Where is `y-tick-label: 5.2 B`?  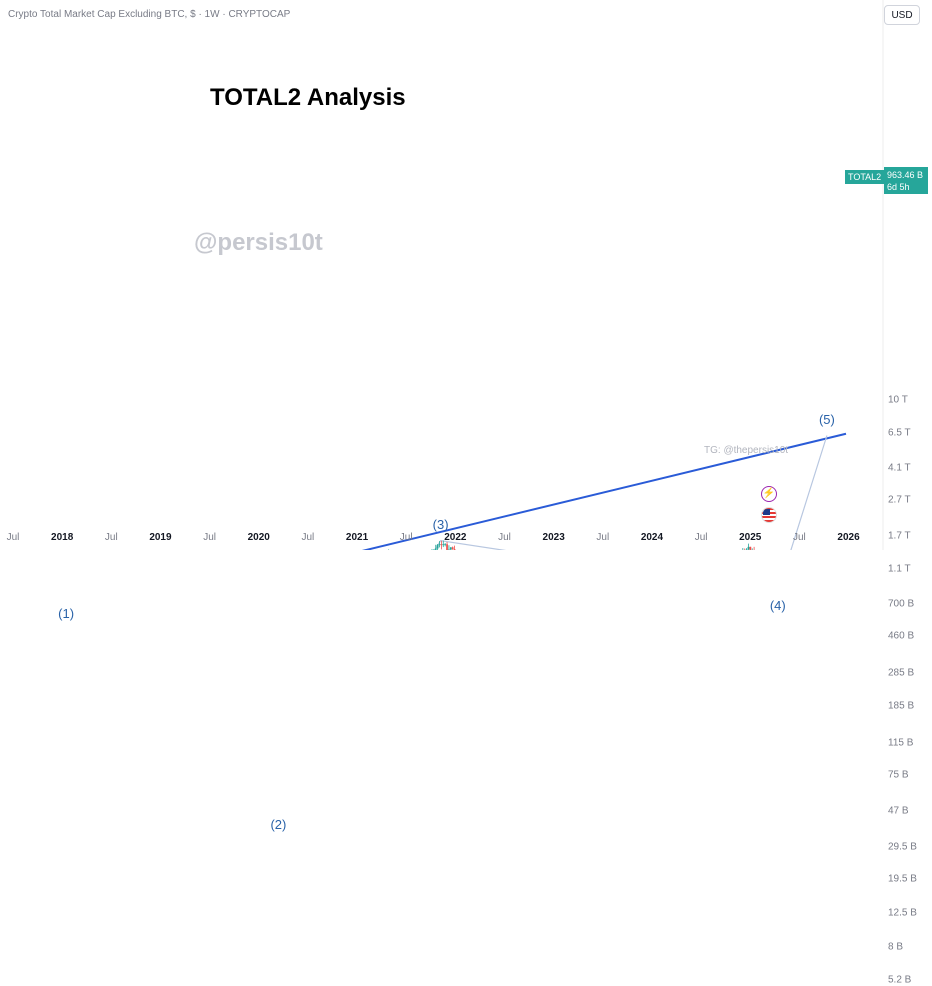
y-tick-label: 5.2 B is located at coordinates (899, 980).